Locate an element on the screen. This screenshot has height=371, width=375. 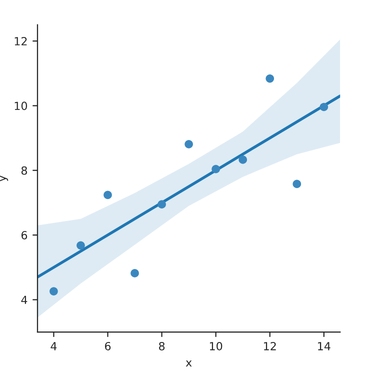
x-tick-label: 12 is located at coordinates (270, 346).